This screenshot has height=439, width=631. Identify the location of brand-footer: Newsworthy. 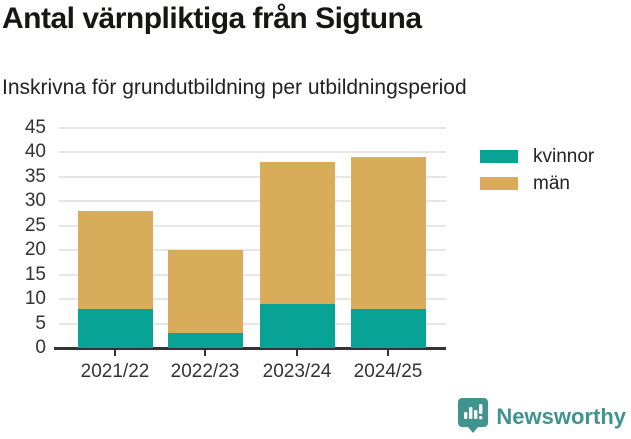
(542, 417).